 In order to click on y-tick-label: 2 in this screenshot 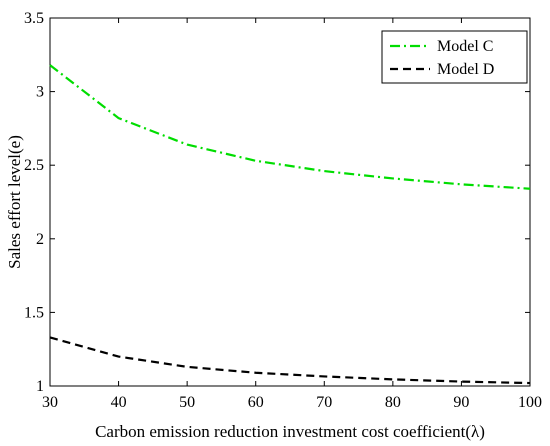, I will do `click(40, 239)`.